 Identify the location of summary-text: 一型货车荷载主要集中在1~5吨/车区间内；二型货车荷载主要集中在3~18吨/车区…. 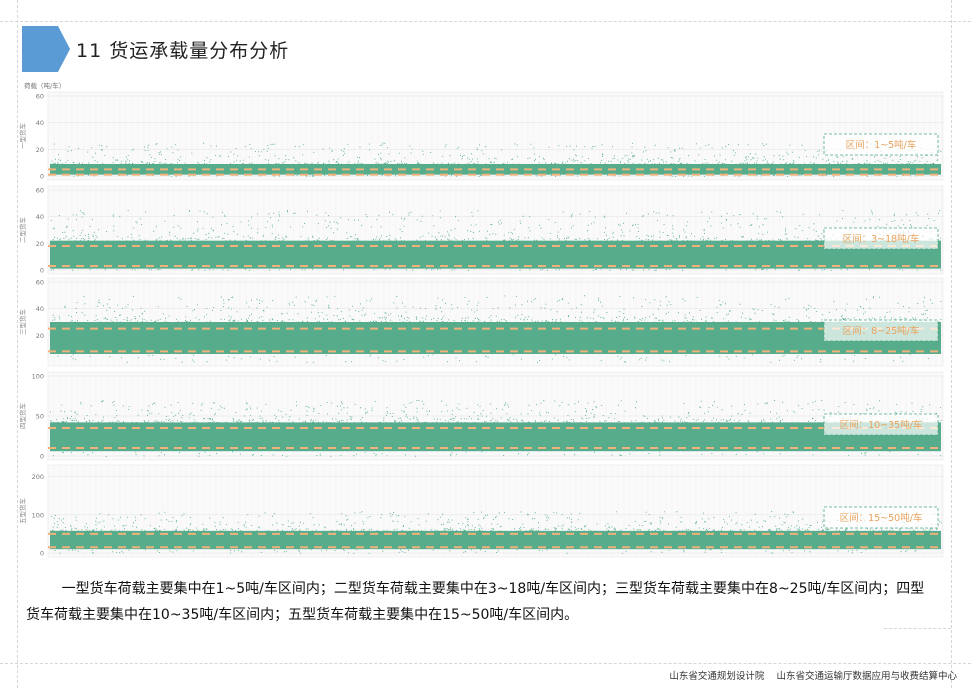
(475, 602).